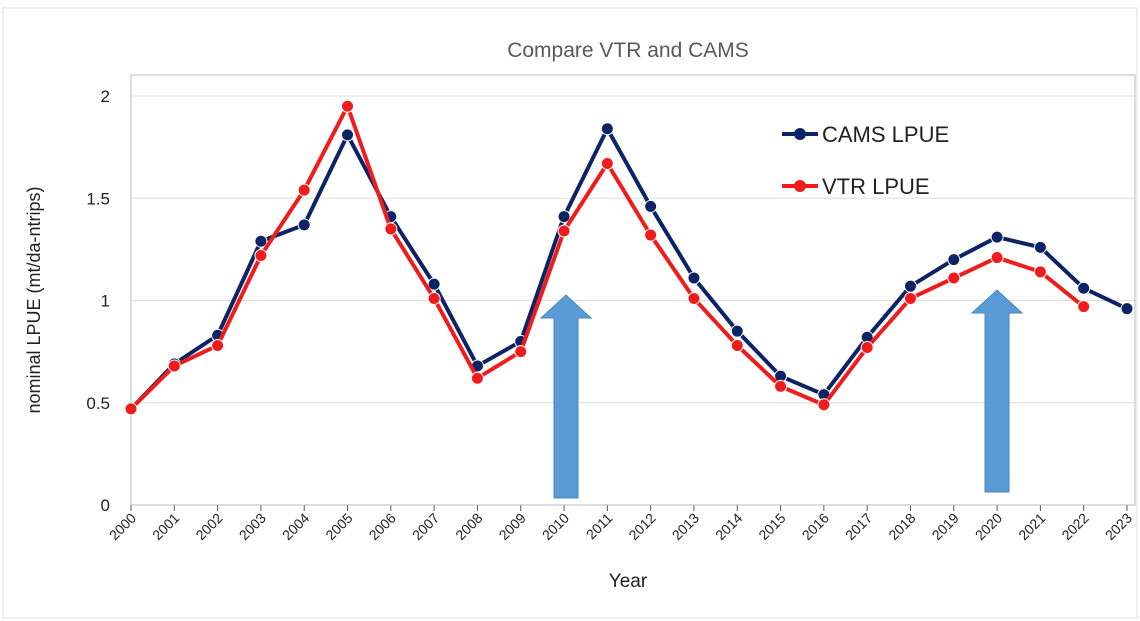  Describe the element at coordinates (815, 526) in the screenshot. I see `x-tick-label: 2016` at that location.